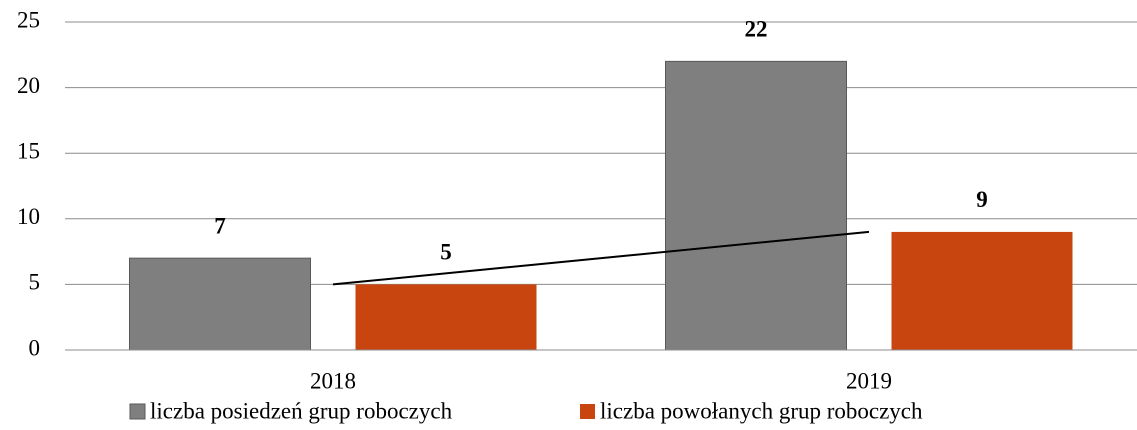  What do you see at coordinates (869, 380) in the screenshot?
I see `x-tick-label: 2019` at bounding box center [869, 380].